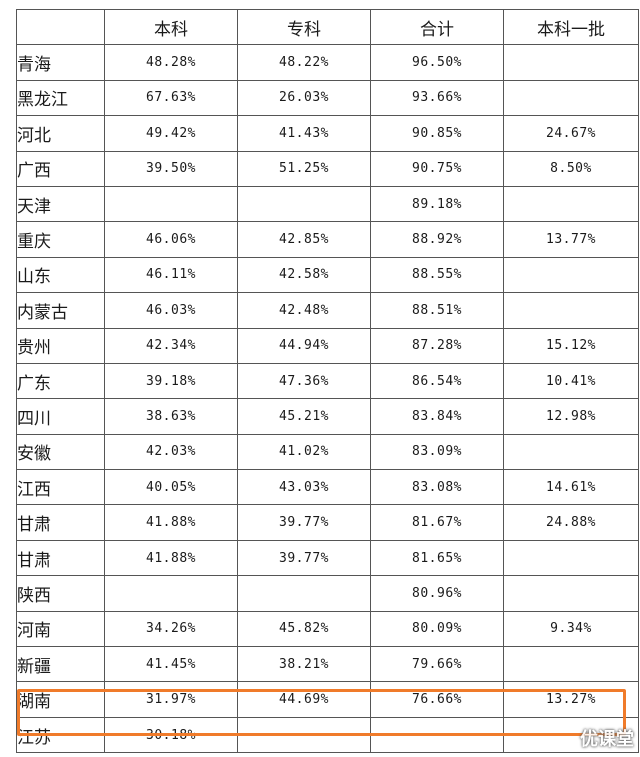 The width and height of the screenshot is (640, 757). What do you see at coordinates (60, 204) in the screenshot?
I see `cell-province: 天津` at bounding box center [60, 204].